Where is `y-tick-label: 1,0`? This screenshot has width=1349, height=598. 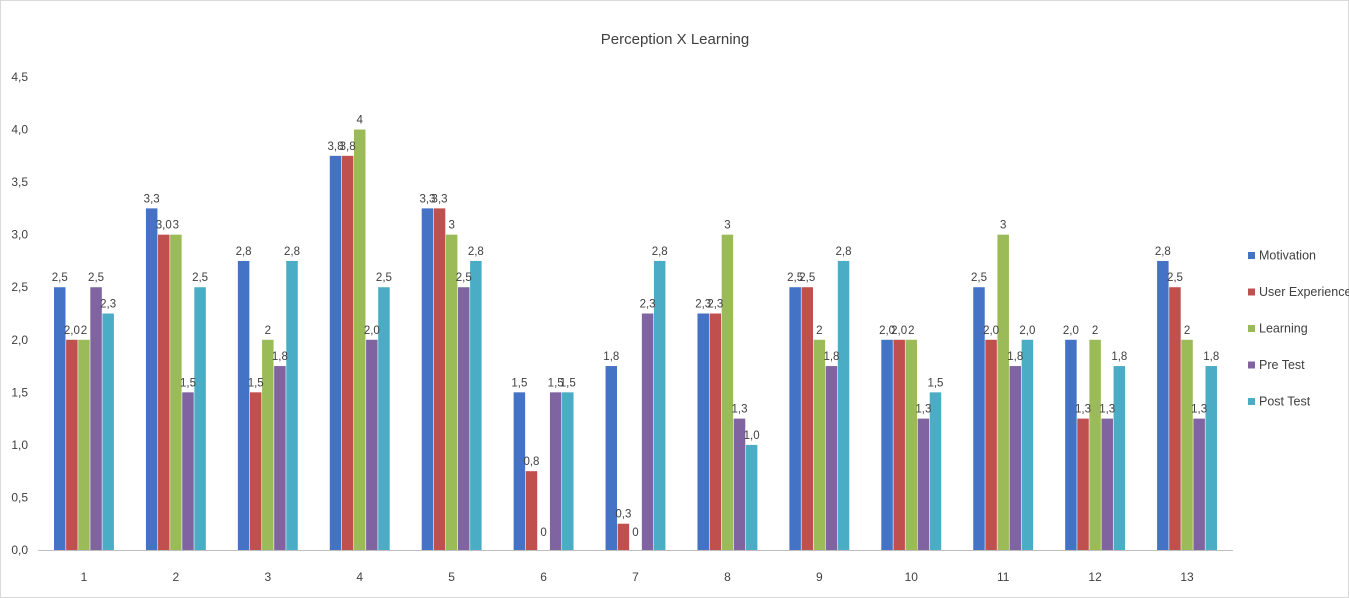
y-tick-label: 1,0 is located at coordinates (19, 445).